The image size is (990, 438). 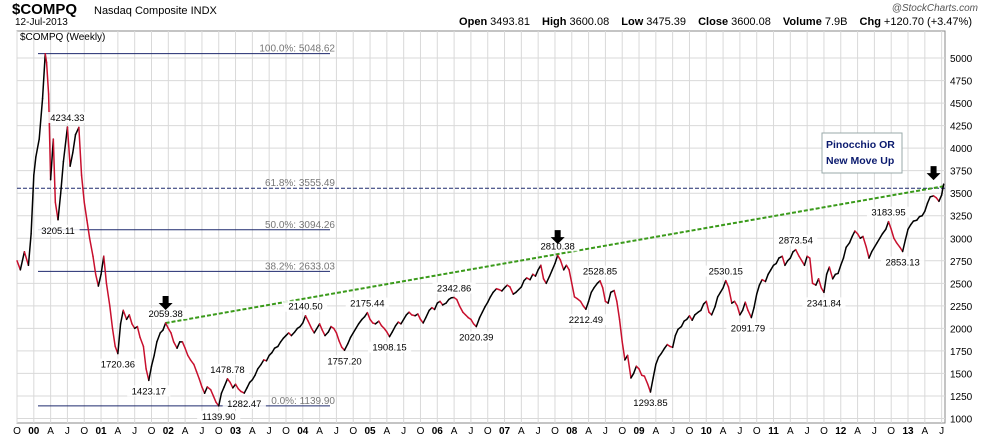 What do you see at coordinates (367, 304) in the screenshot?
I see `value-annotation: 2175.44` at bounding box center [367, 304].